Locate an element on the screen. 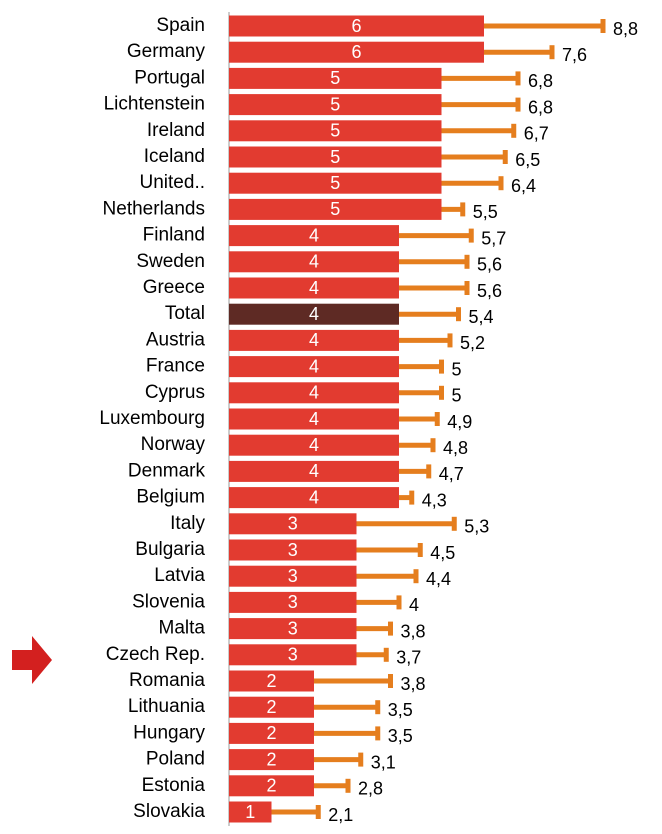 The width and height of the screenshot is (662, 834). category-label: Germany is located at coordinates (166, 51).